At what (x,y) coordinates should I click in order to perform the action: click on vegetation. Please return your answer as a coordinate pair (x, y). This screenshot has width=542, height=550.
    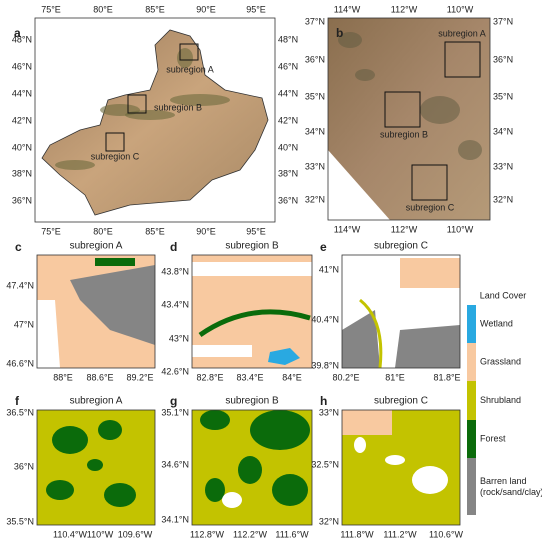
    Looking at the image, I should click on (75, 165).